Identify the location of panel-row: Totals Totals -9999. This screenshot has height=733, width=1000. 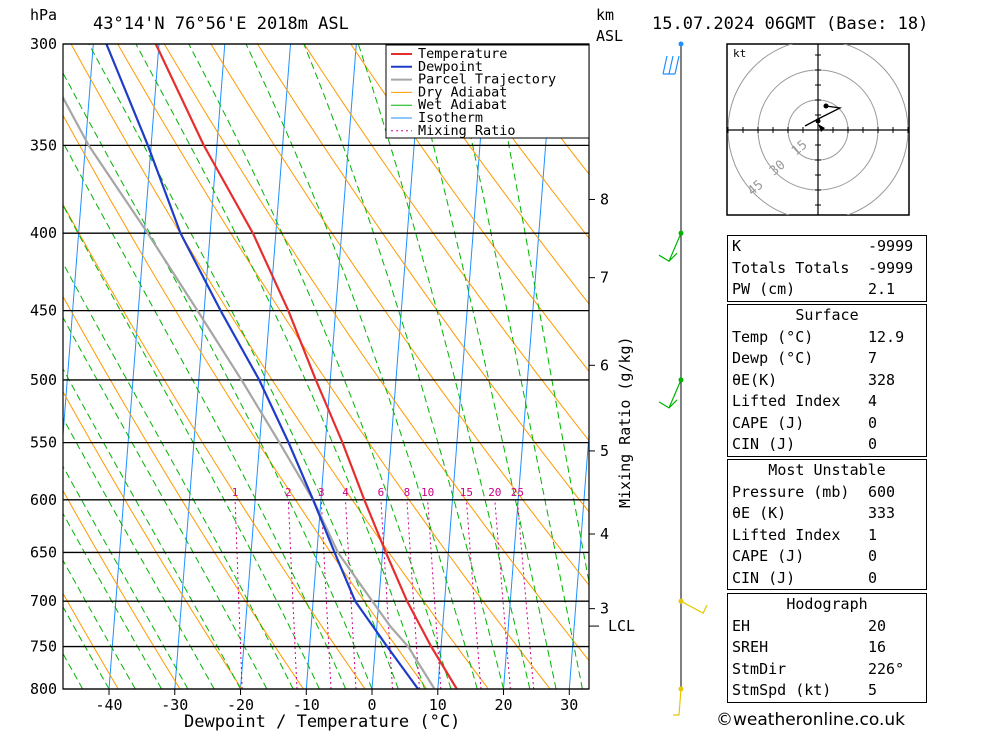
(827, 269).